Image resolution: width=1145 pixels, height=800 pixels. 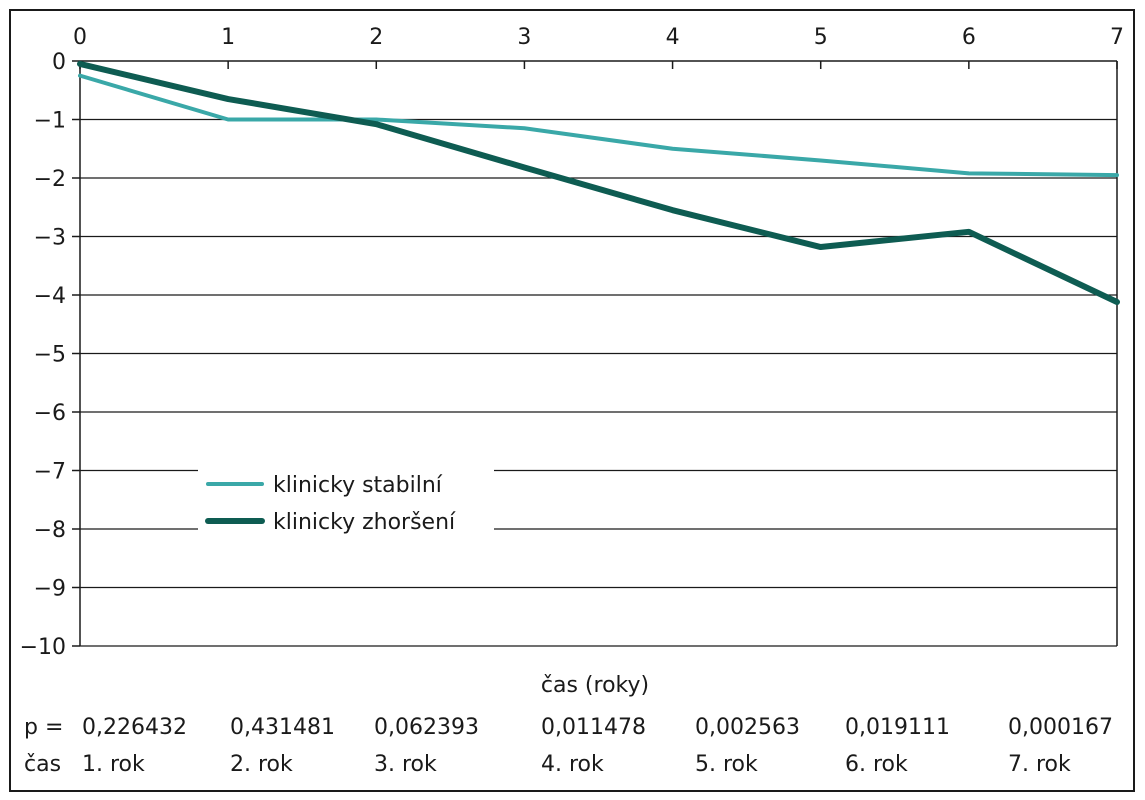 What do you see at coordinates (50, 472) in the screenshot?
I see `y-tick-label: −7` at bounding box center [50, 472].